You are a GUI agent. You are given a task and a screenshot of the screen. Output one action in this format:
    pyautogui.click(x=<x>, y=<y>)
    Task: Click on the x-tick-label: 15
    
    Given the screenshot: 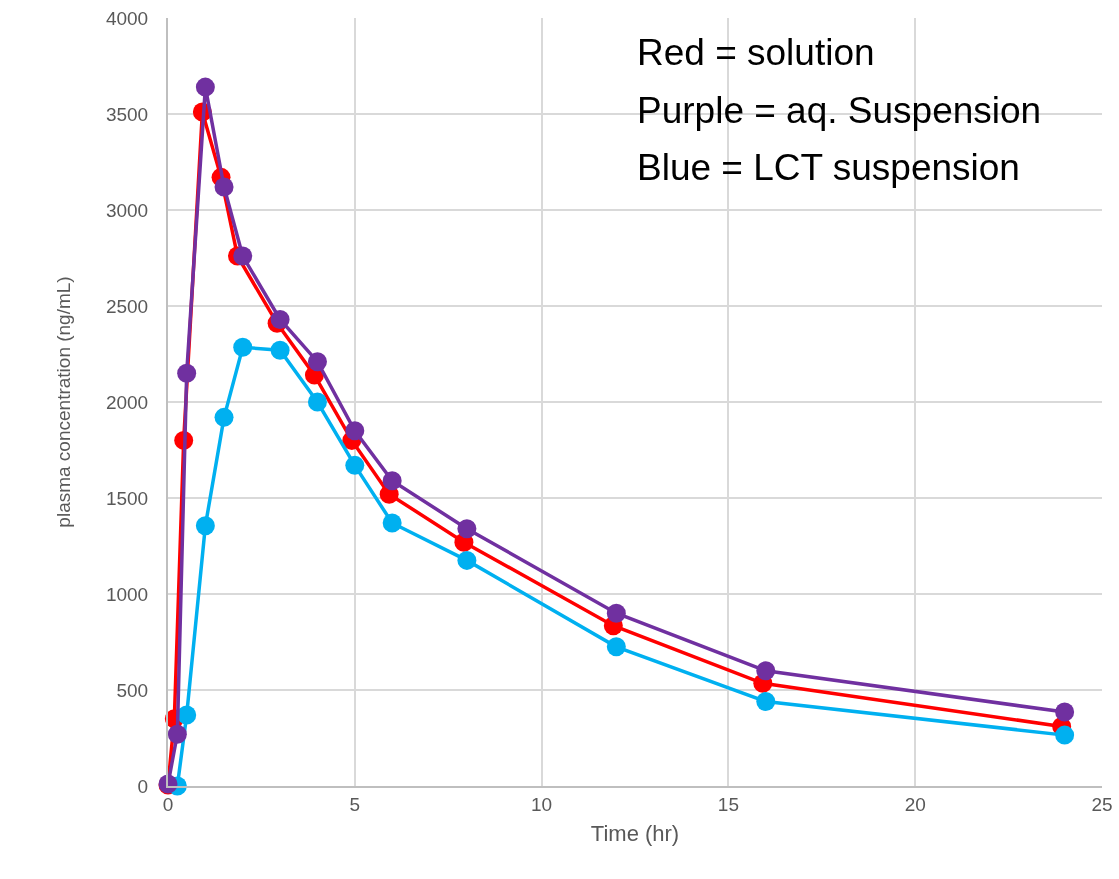 What is the action you would take?
    pyautogui.click(x=728, y=804)
    